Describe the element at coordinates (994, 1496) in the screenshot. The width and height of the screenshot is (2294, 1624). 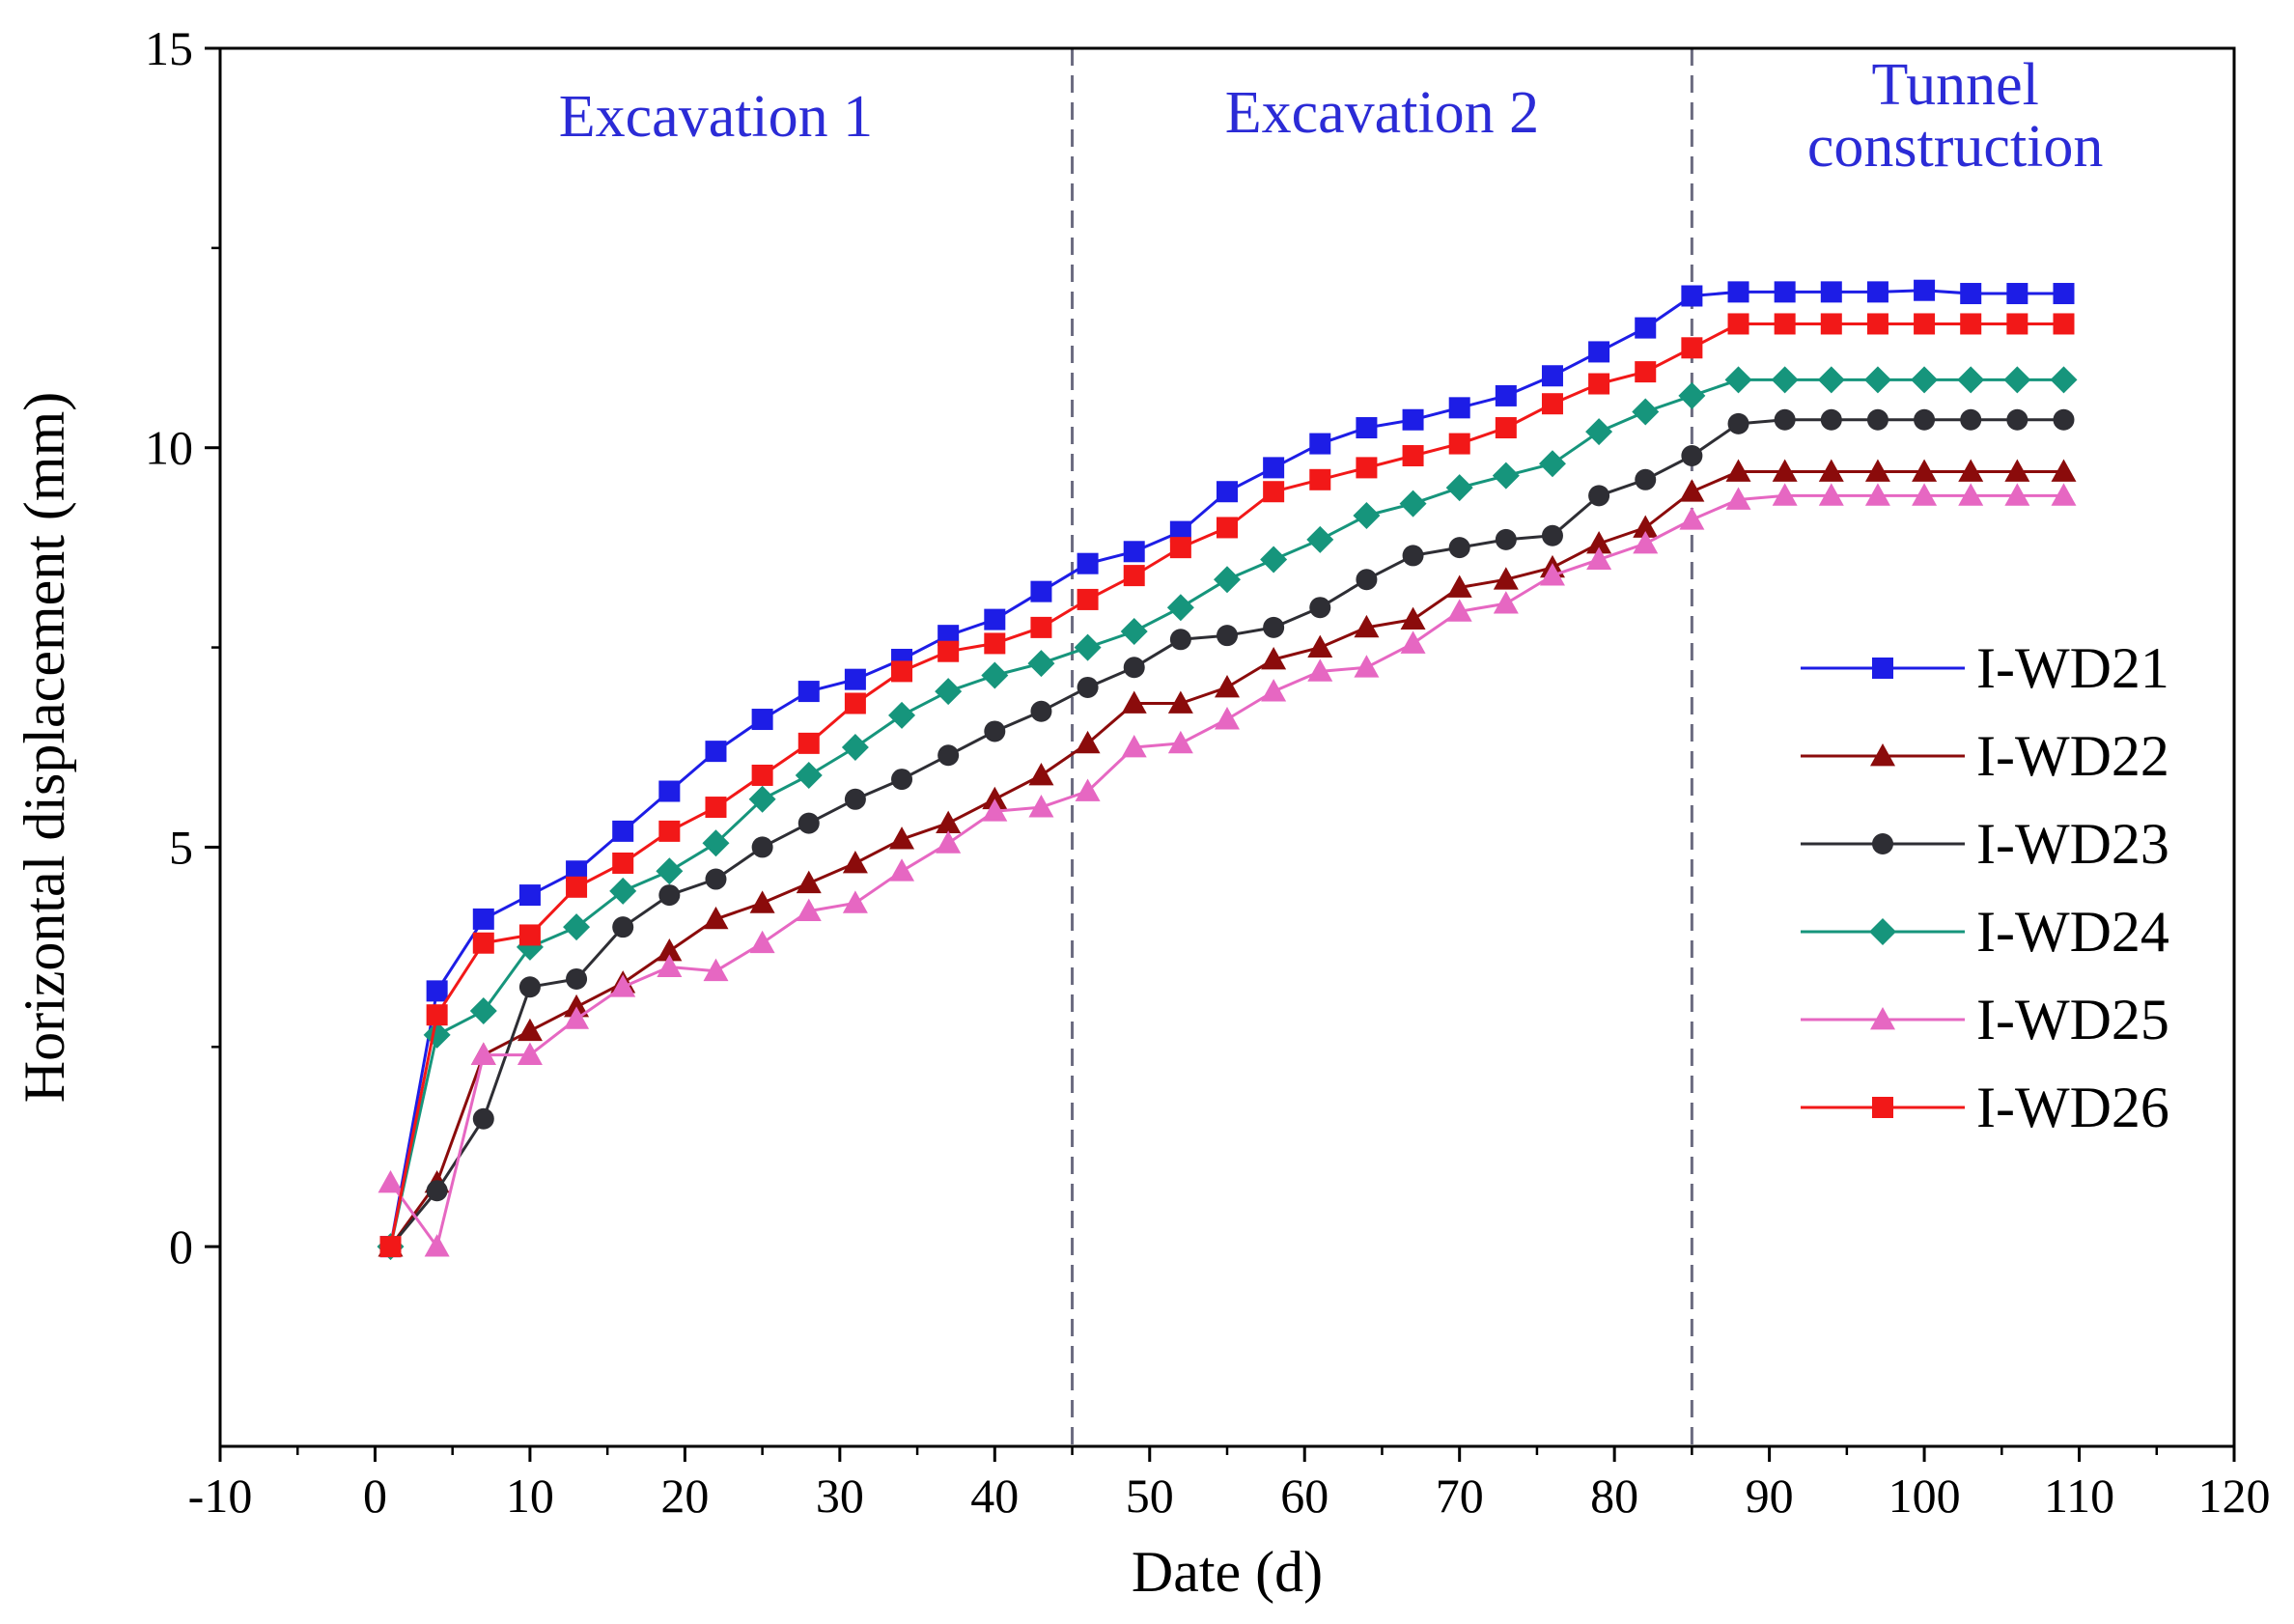
I see `x-tick-label: 40` at that location.